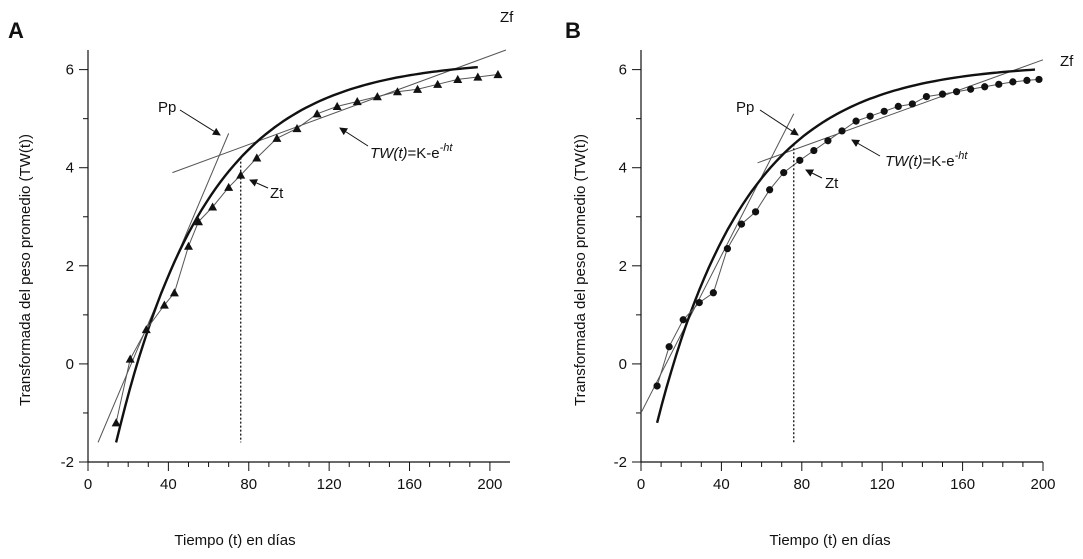 This screenshot has width=1083, height=559. What do you see at coordinates (409, 484) in the screenshot?
I see `x-tick-label: 160` at bounding box center [409, 484].